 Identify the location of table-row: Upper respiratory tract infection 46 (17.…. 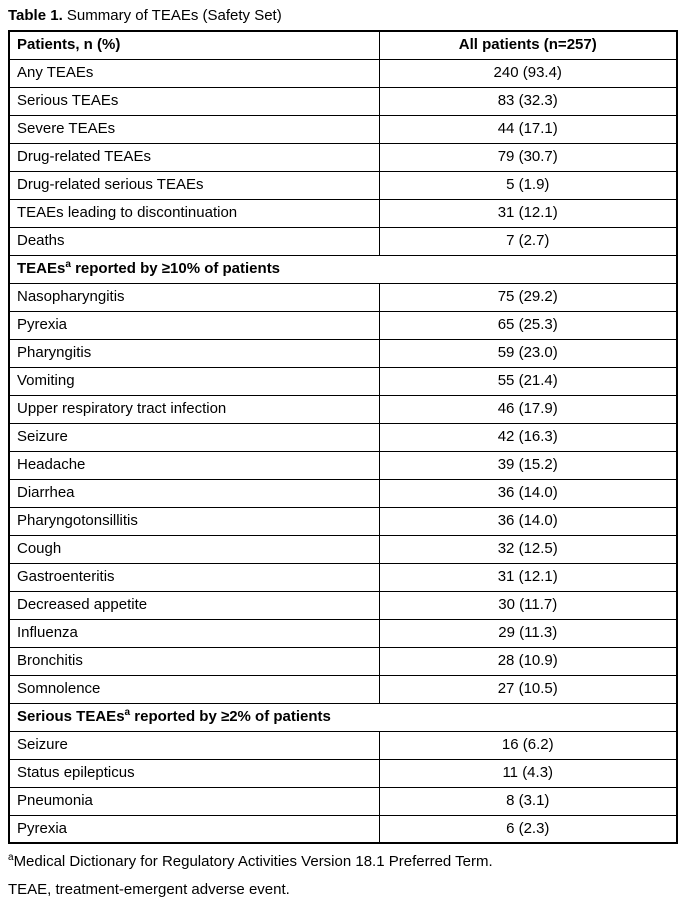
(343, 409).